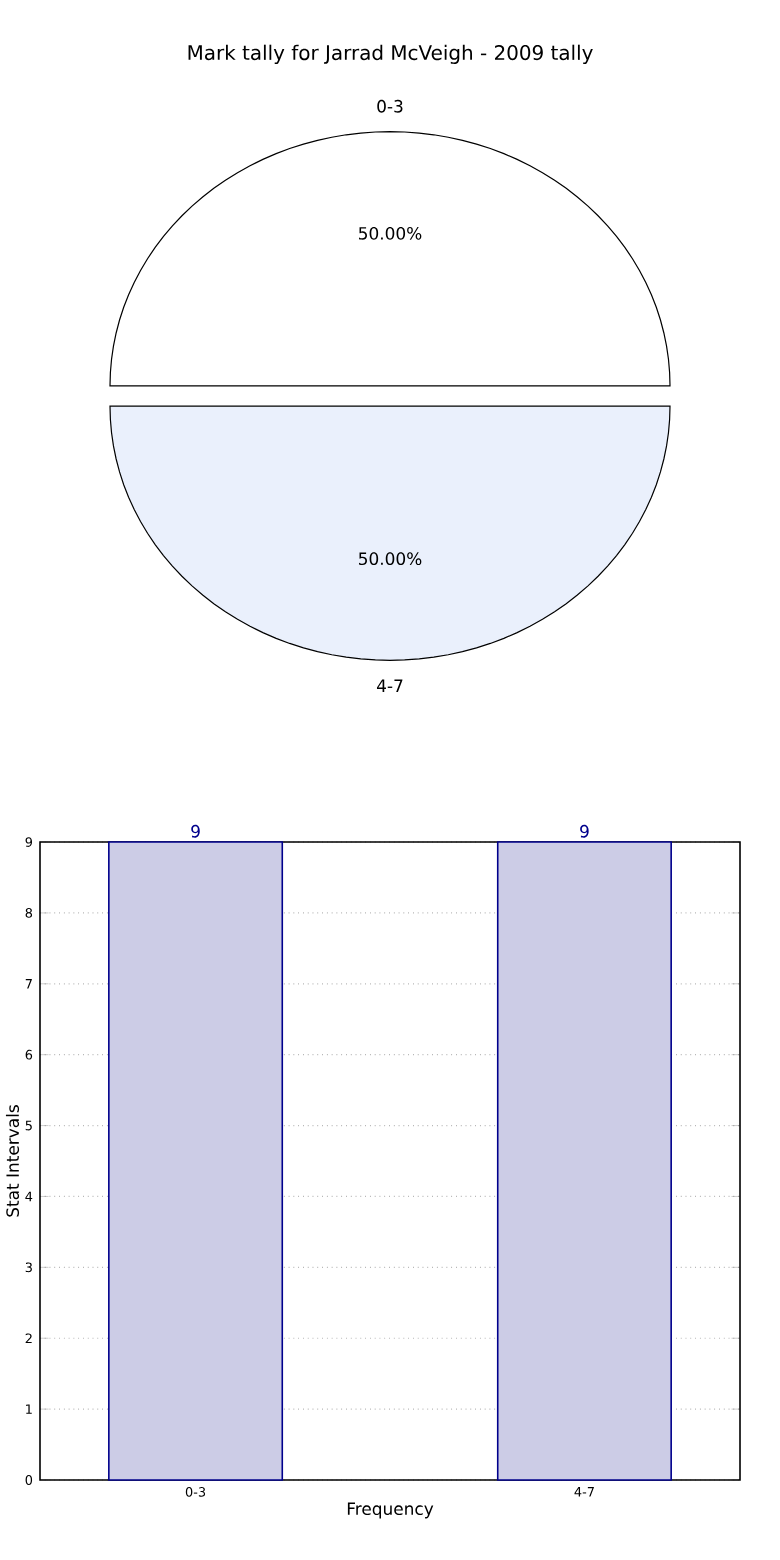 The image size is (780, 1560). What do you see at coordinates (389, 685) in the screenshot?
I see `slice-label: 4-7` at bounding box center [389, 685].